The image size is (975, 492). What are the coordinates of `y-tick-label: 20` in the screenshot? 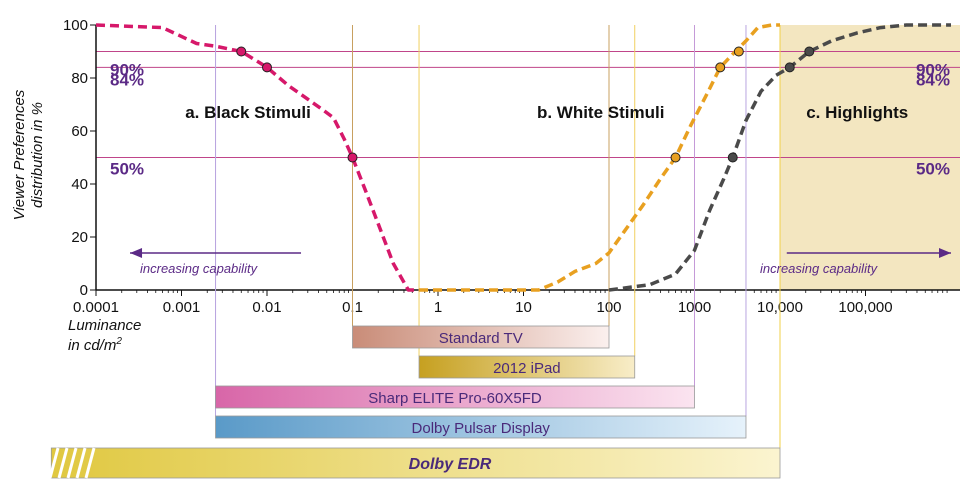 It's located at (79, 237).